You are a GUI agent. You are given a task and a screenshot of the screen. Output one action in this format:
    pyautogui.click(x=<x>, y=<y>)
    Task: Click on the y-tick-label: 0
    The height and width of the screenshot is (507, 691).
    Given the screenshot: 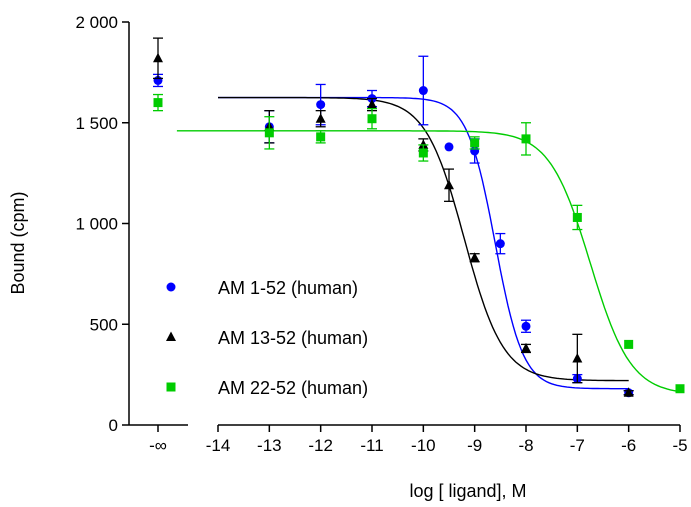 What is the action you would take?
    pyautogui.click(x=113, y=425)
    